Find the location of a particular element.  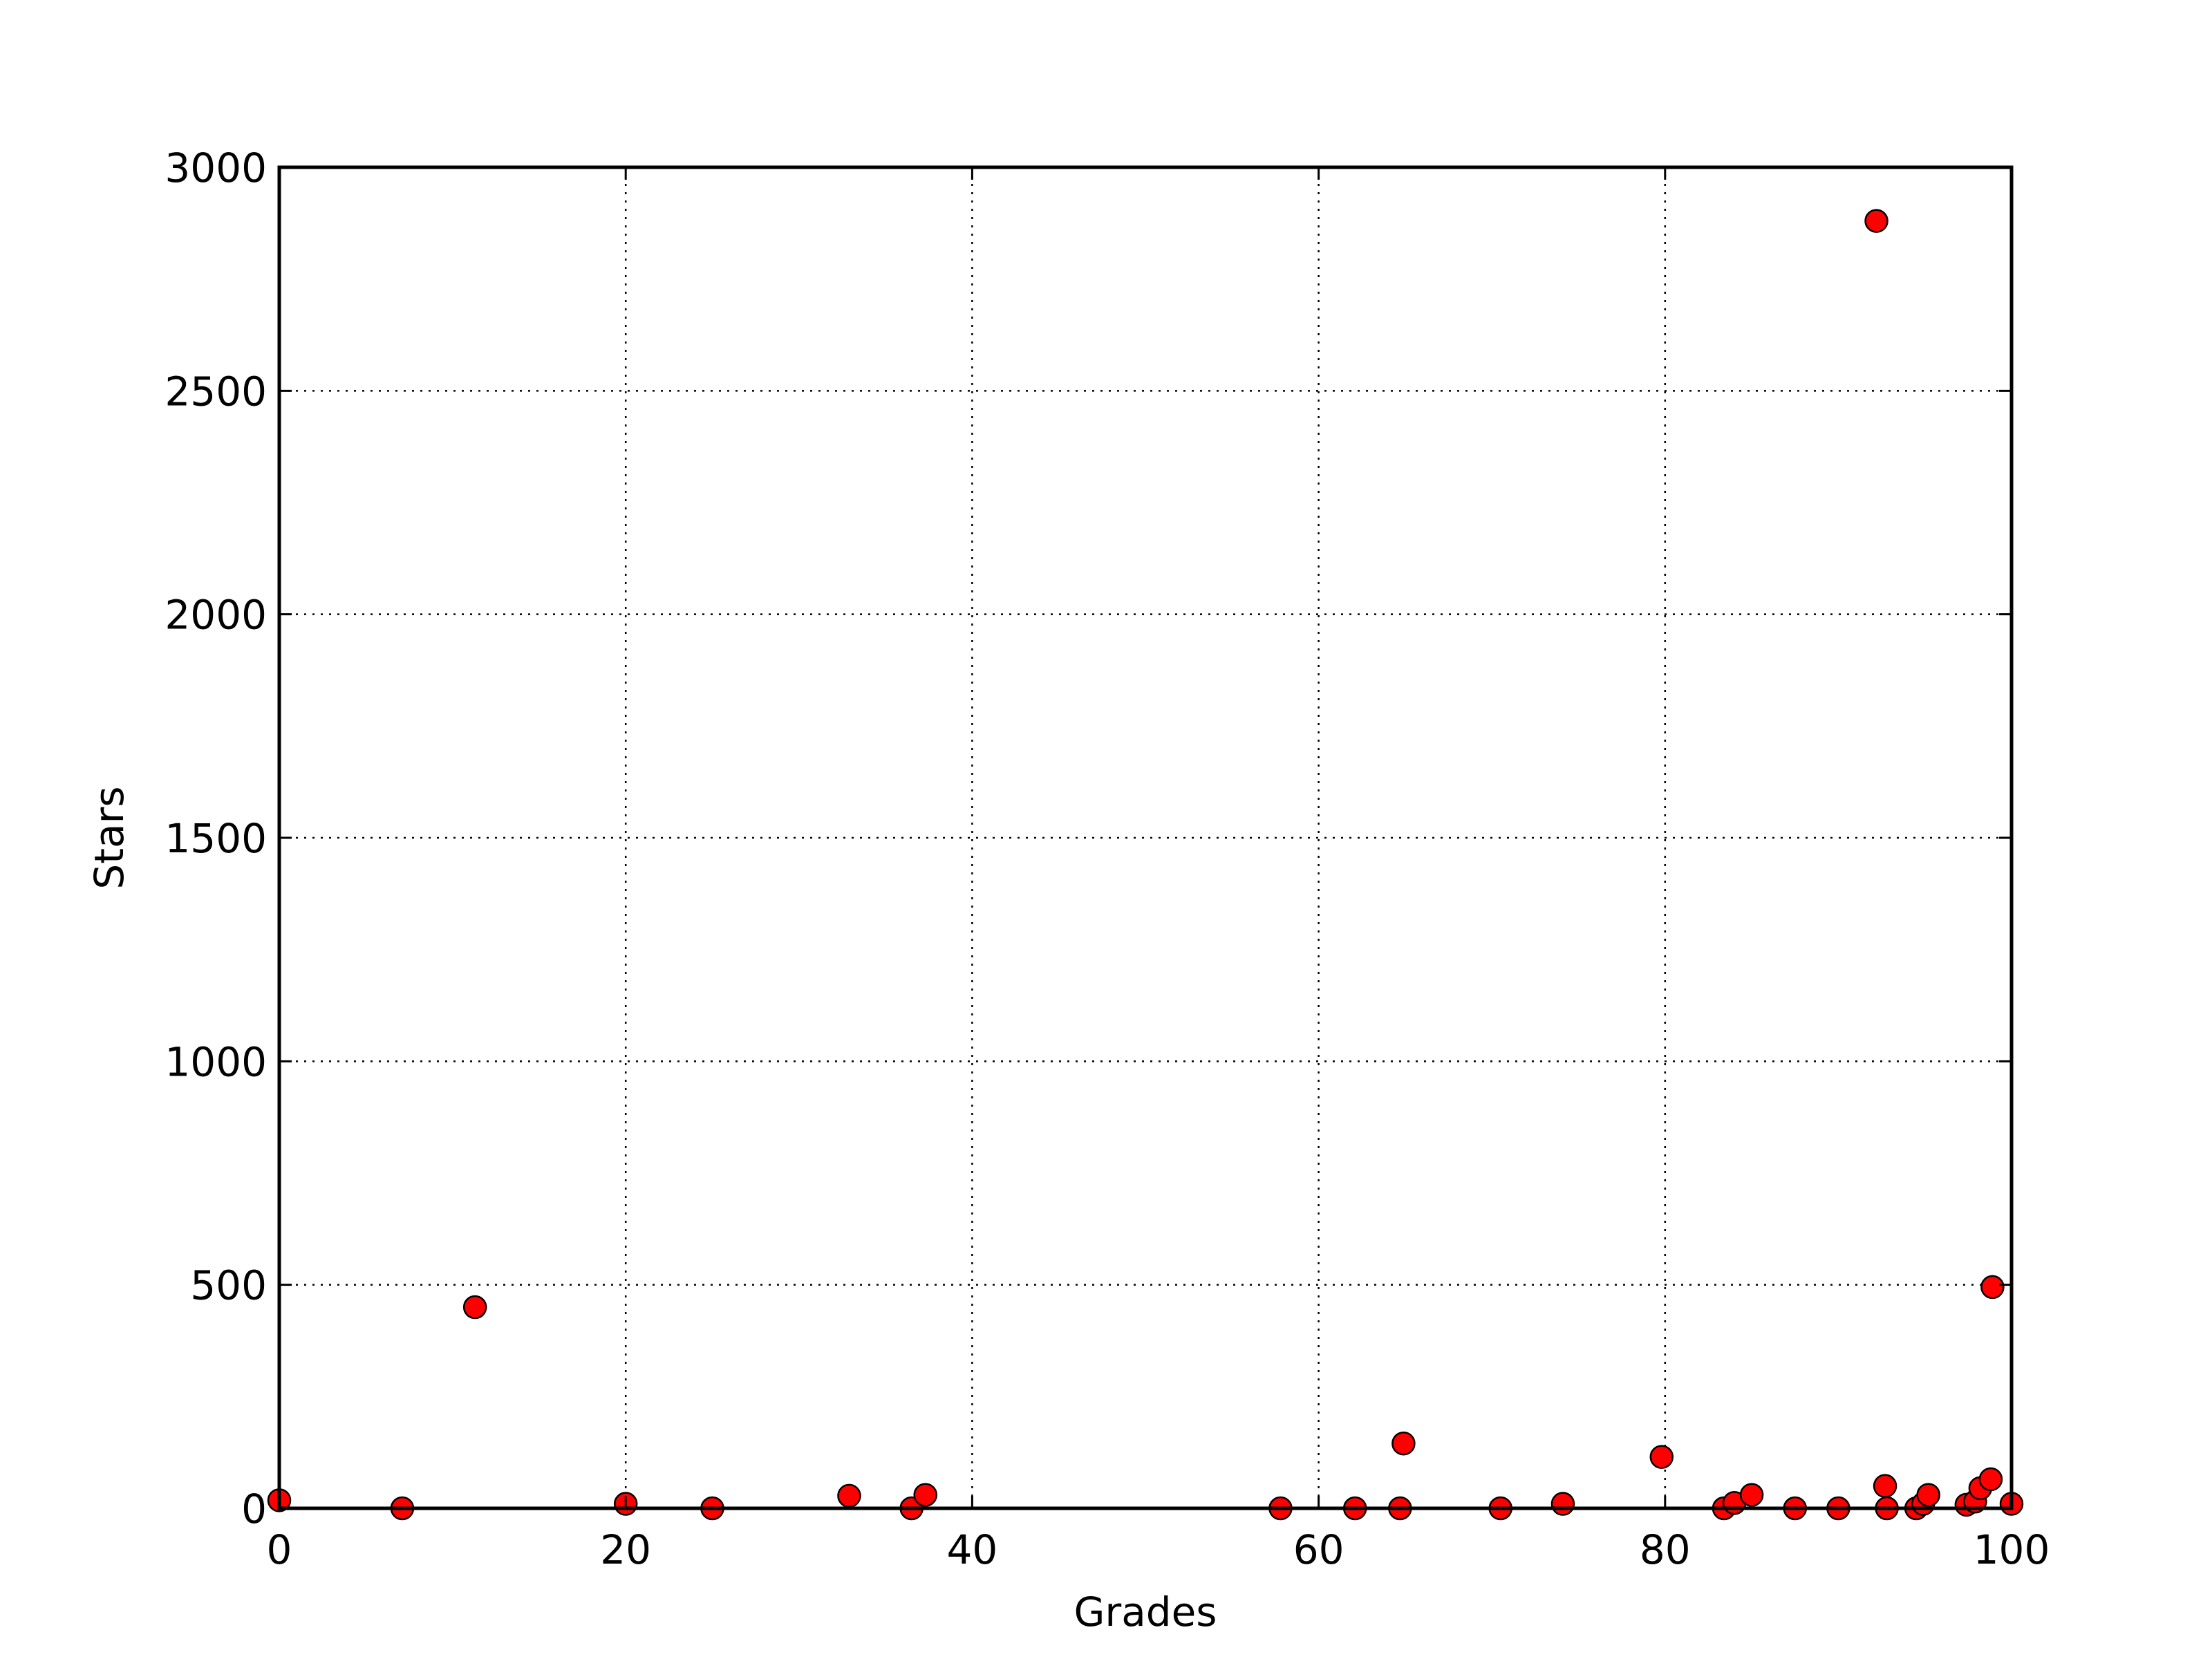

y-tick-label: 2000 is located at coordinates (216, 615).